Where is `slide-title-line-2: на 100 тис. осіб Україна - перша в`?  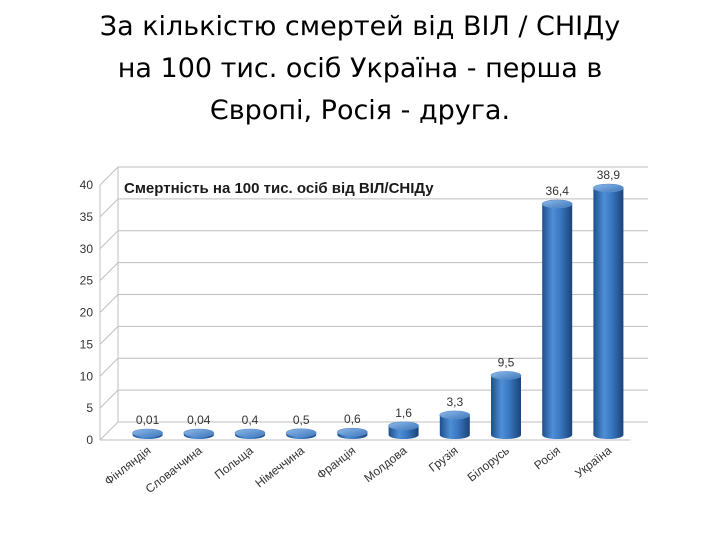 slide-title-line-2: на 100 тис. осіб Україна - перша в is located at coordinates (360, 68).